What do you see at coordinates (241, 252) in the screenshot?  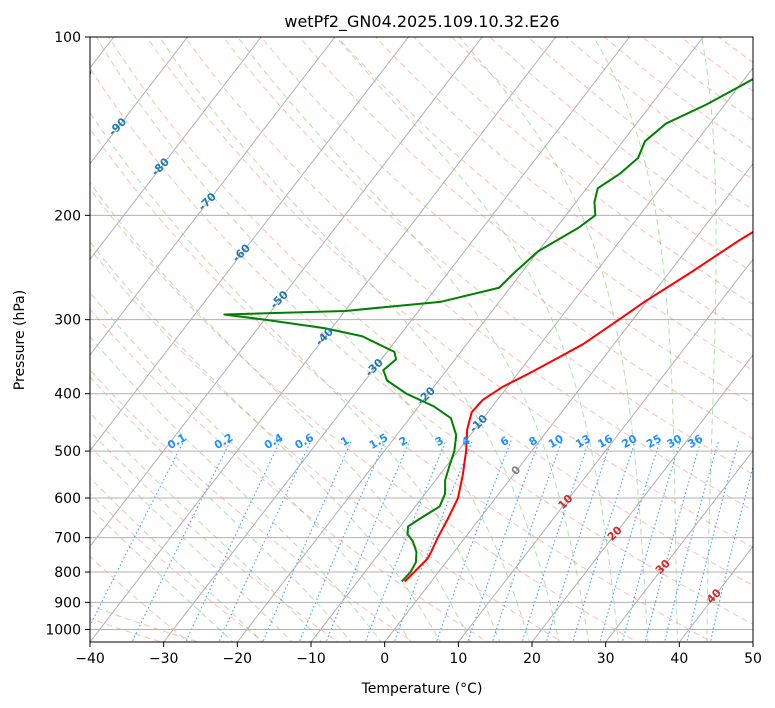 I see `isotherm-label: -60` at bounding box center [241, 252].